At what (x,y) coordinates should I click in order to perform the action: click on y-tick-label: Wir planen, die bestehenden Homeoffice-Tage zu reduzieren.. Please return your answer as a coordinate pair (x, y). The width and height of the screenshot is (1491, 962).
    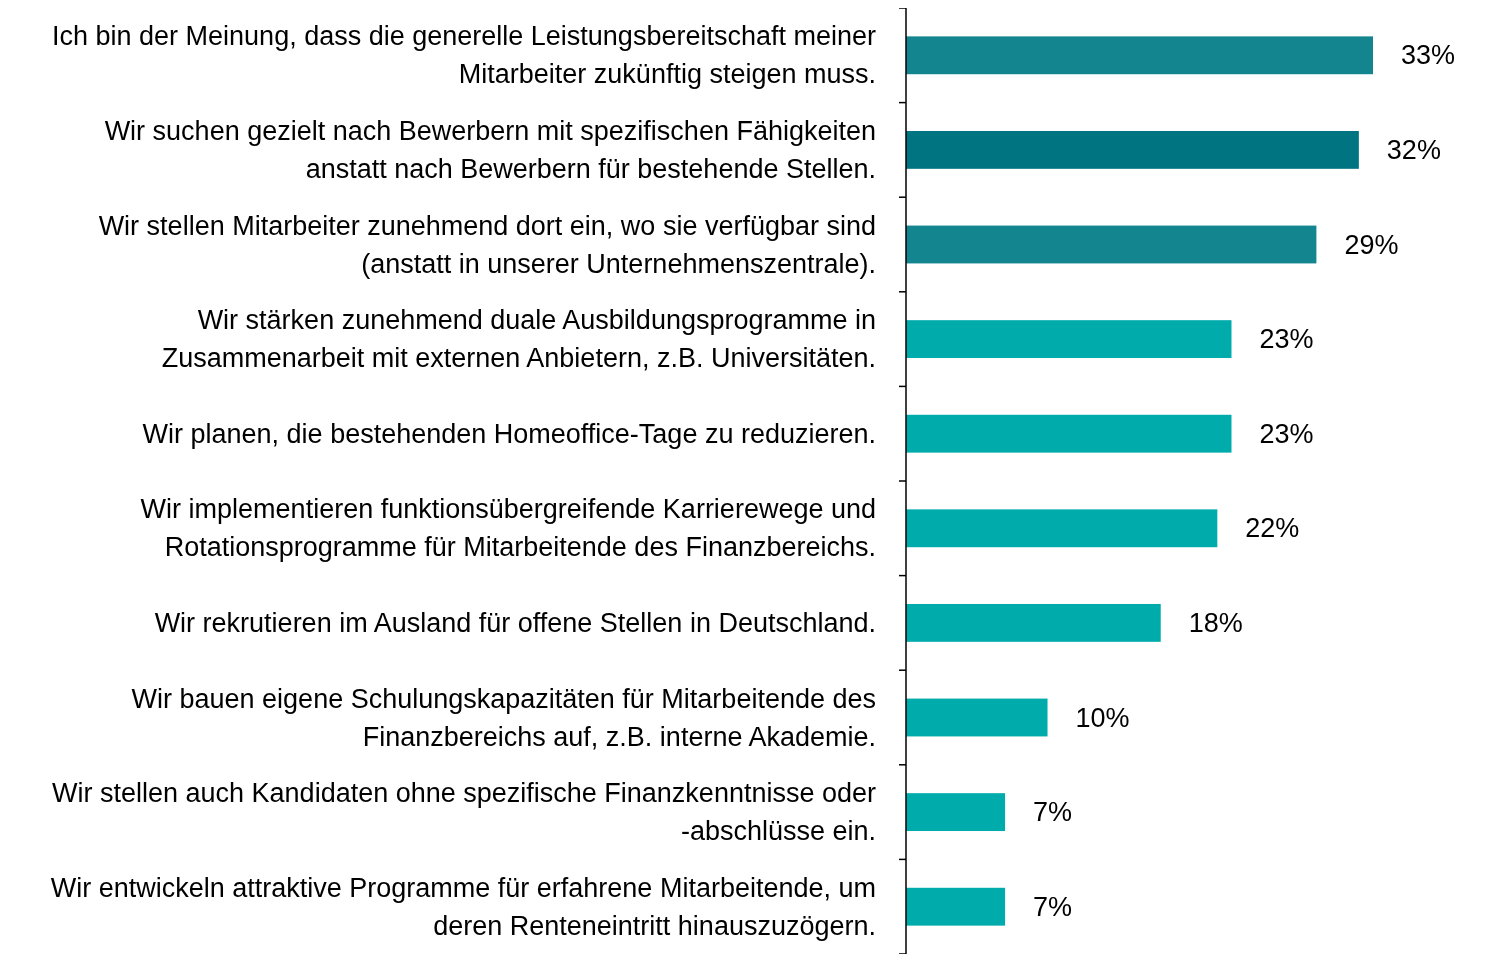
    Looking at the image, I should click on (509, 433).